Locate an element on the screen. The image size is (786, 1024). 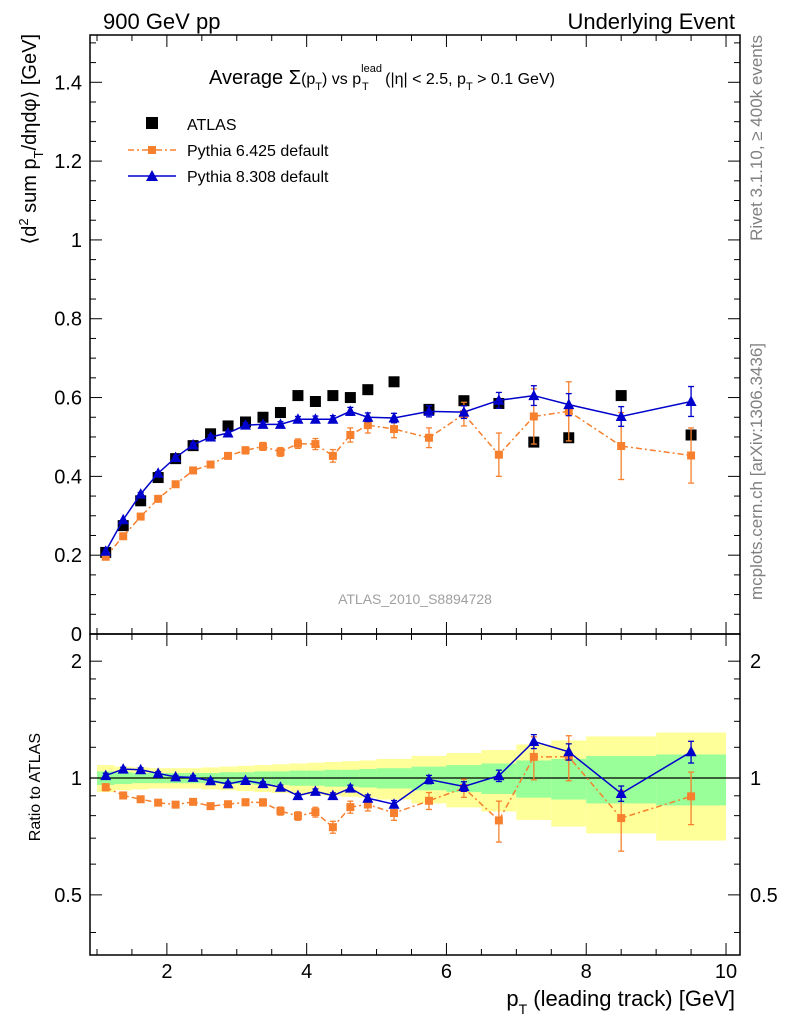
y-tick-label: 1 is located at coordinates (76, 241).